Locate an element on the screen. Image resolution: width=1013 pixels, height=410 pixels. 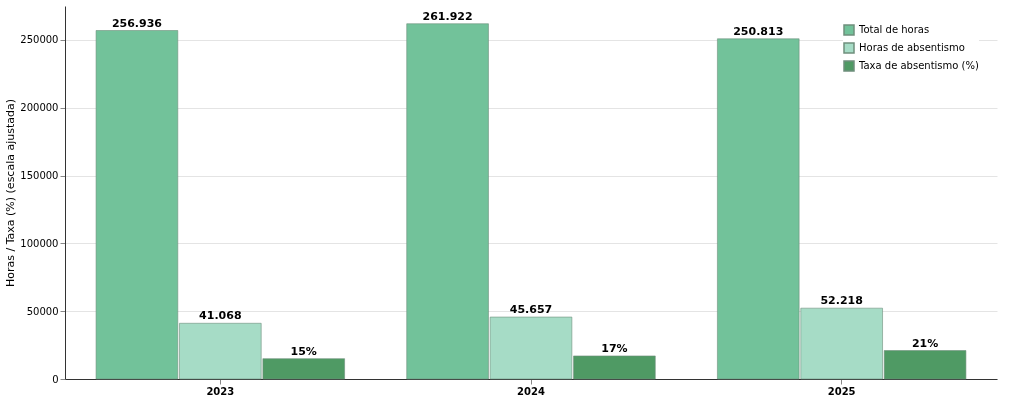
data-label: 21% is located at coordinates (925, 343).